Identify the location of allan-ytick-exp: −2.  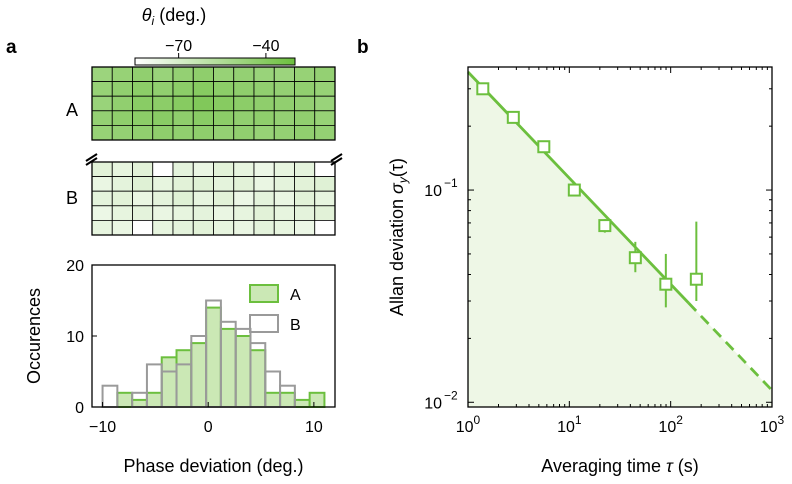
(451, 395).